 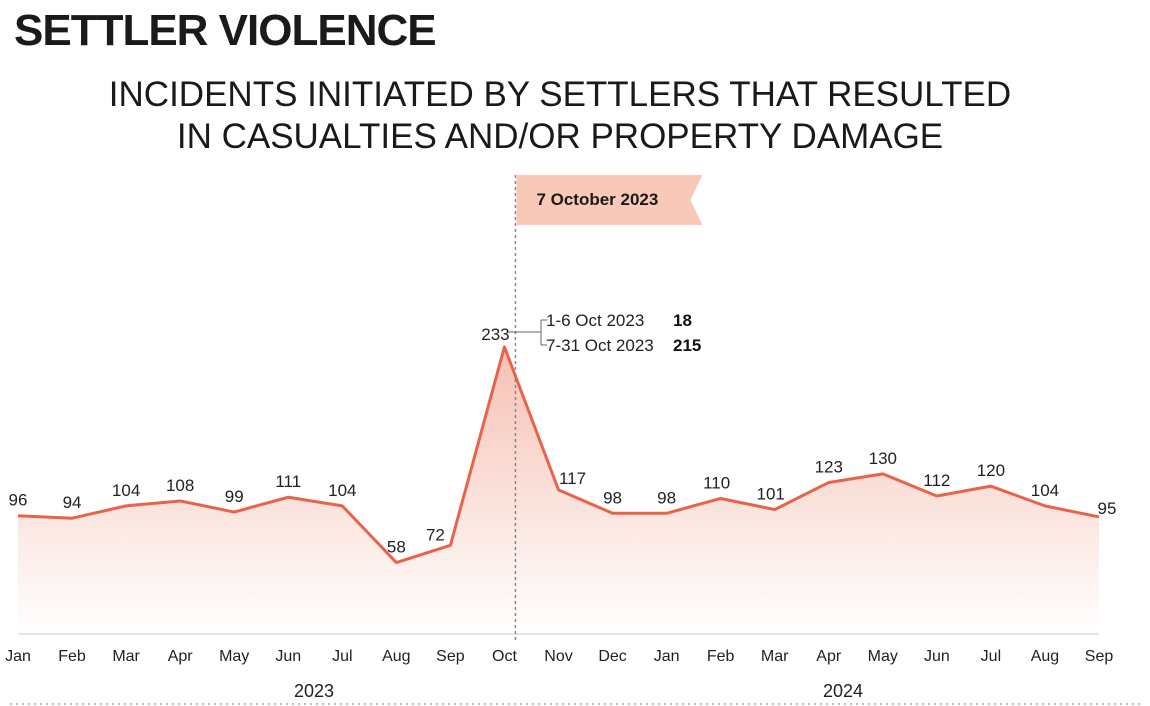 What do you see at coordinates (829, 466) in the screenshot?
I see `data-label: 123` at bounding box center [829, 466].